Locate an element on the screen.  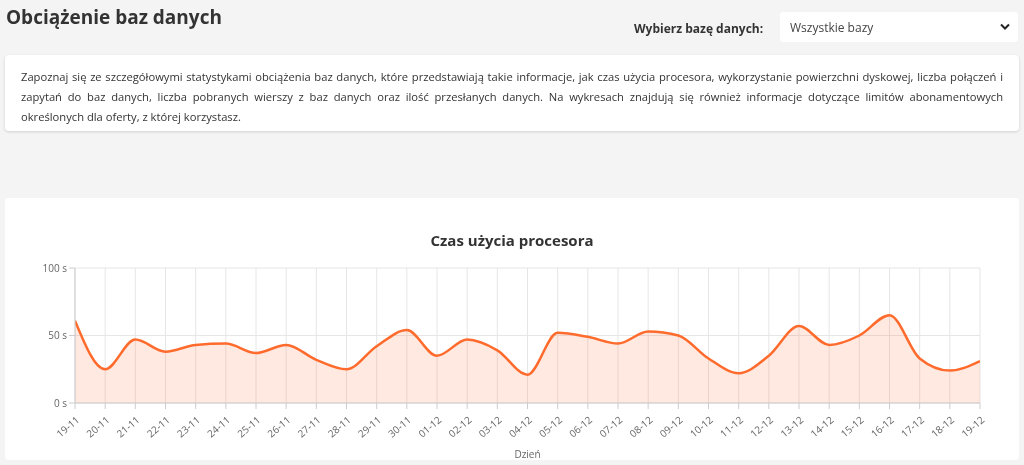
y-tick-label: 0 s is located at coordinates (60, 402).